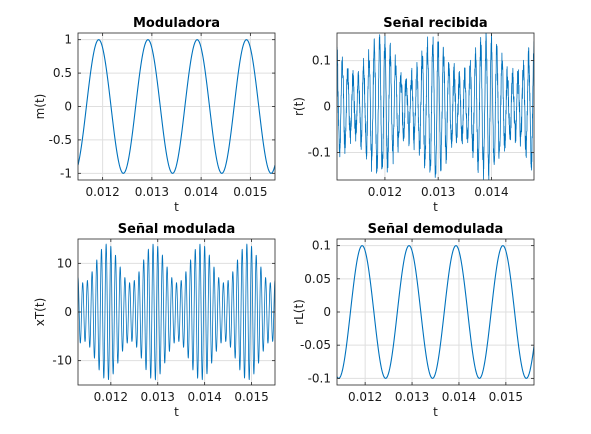 The height and width of the screenshot is (434, 591). Describe the element at coordinates (436, 229) in the screenshot. I see `chart-title: Señal demodulada` at that location.